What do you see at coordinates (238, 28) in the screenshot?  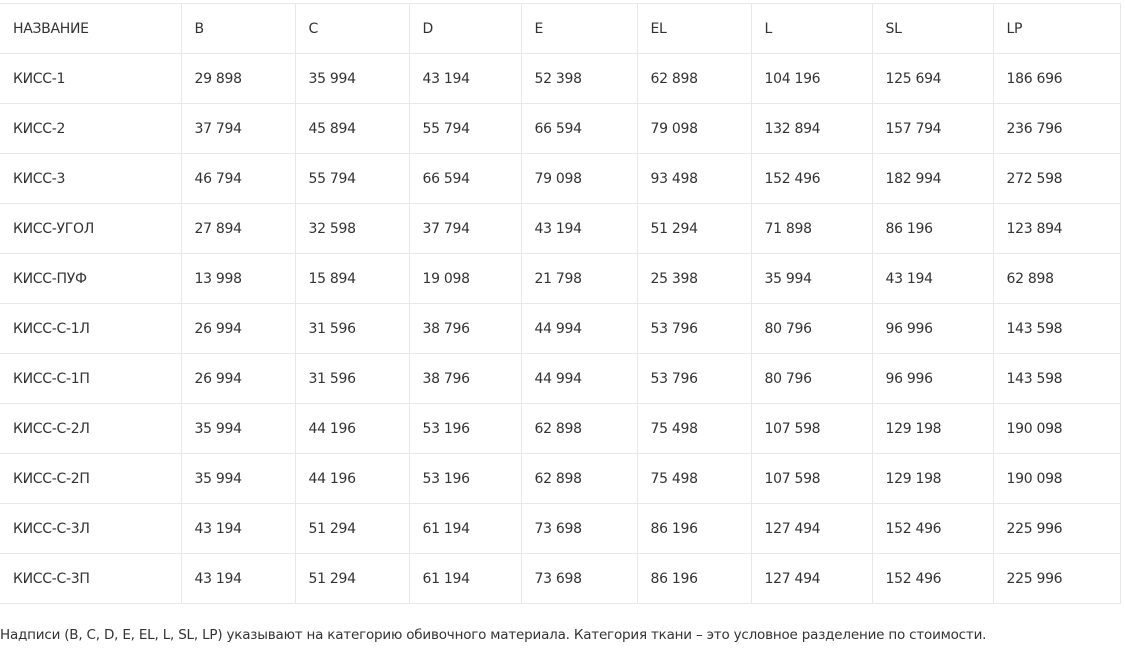 I see `header-cell: B` at bounding box center [238, 28].